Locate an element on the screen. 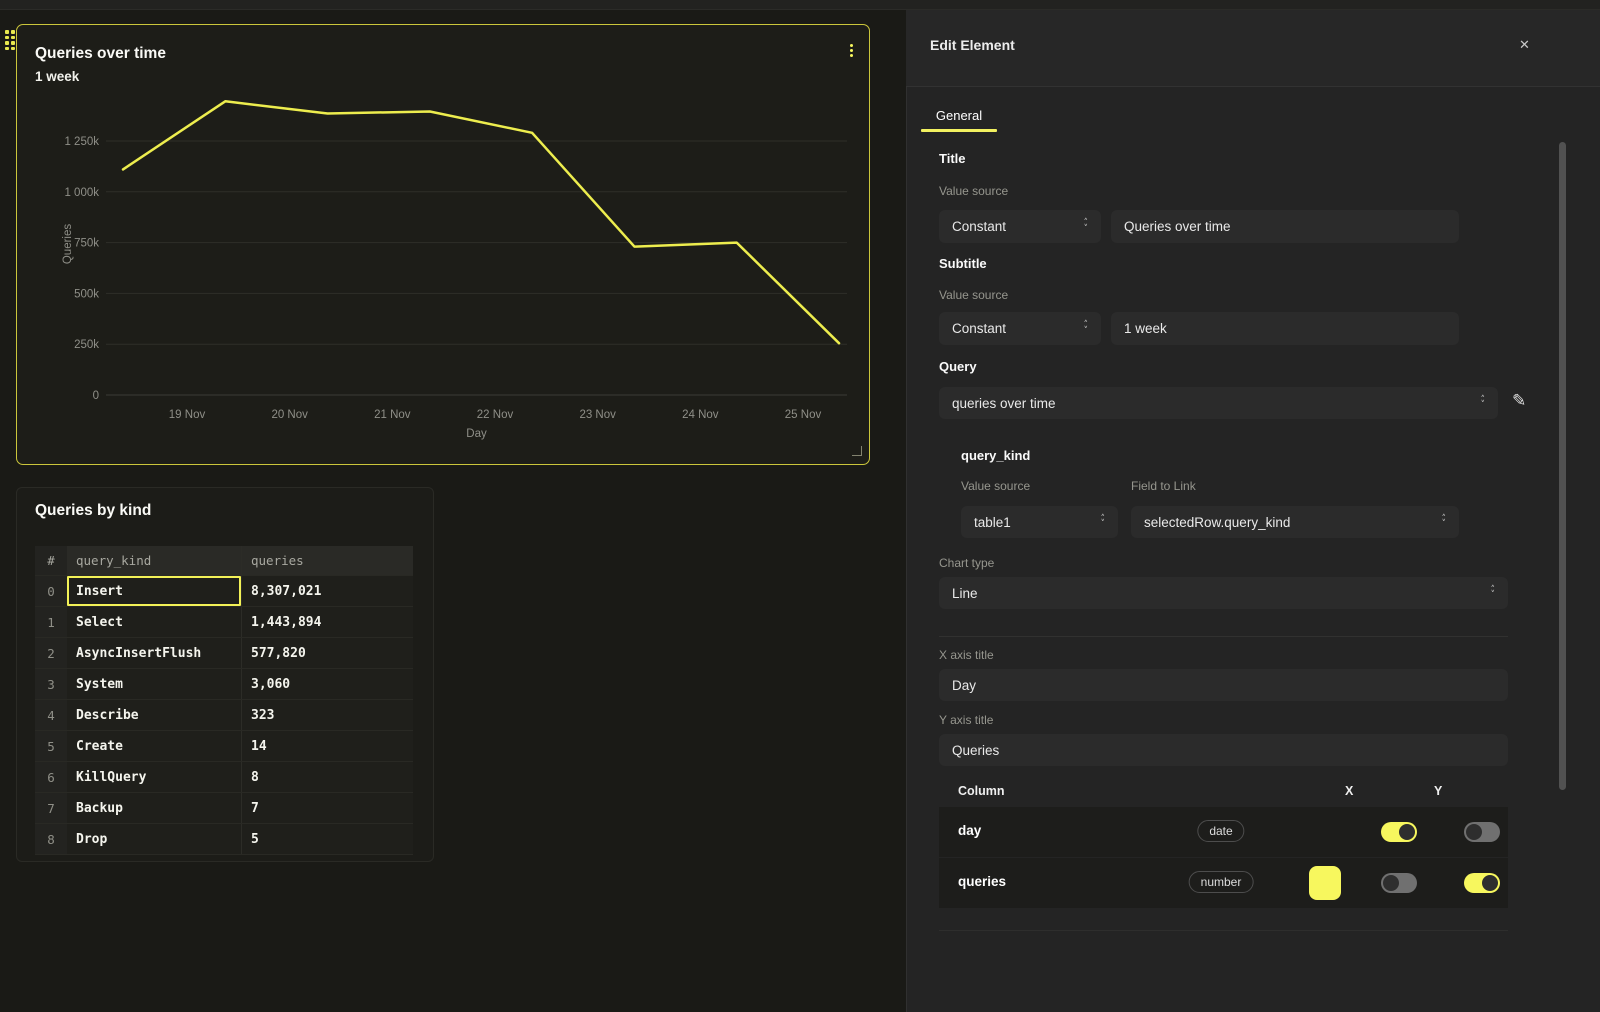 The height and width of the screenshot is (1012, 1600). row-index-cell: 1 is located at coordinates (51, 622).